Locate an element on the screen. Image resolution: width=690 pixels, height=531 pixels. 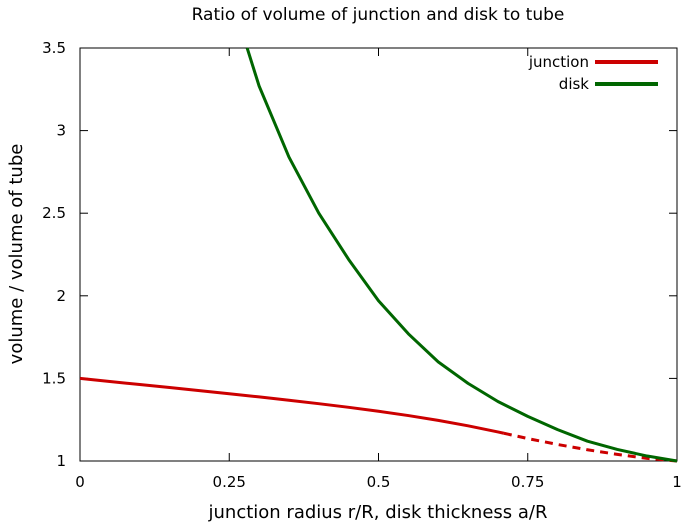
series-line-junction-dashed is located at coordinates (590, 447).